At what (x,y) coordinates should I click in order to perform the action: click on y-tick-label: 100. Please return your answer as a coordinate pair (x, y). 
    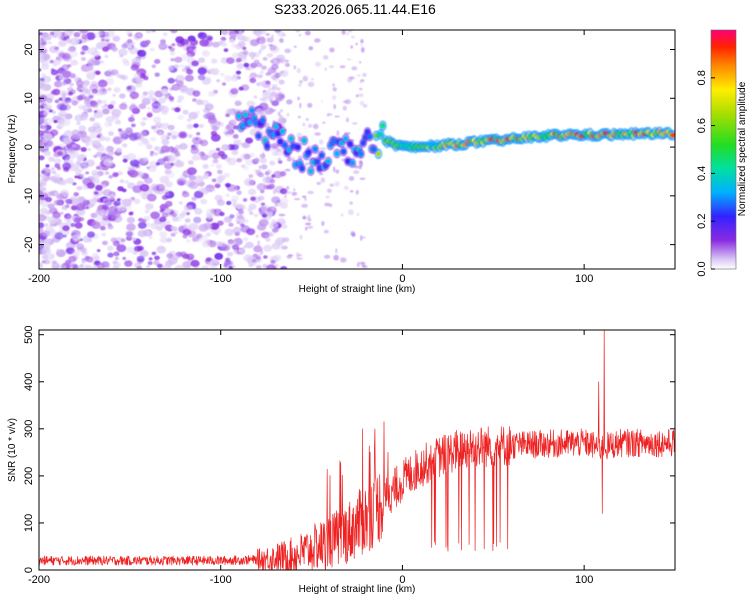
    Looking at the image, I should click on (29, 523).